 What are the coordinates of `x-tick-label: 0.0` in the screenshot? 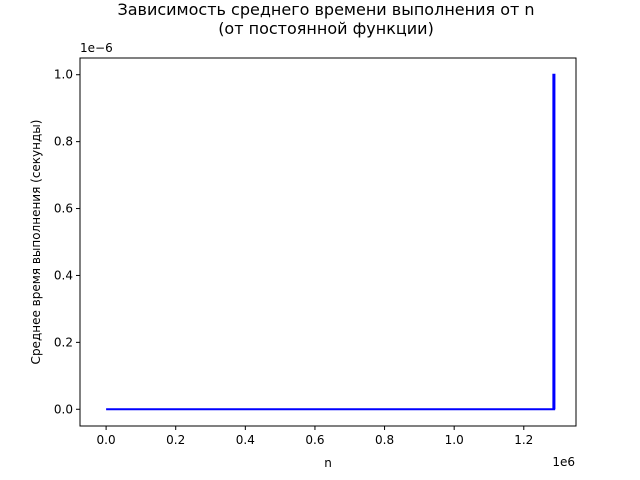 It's located at (106, 440).